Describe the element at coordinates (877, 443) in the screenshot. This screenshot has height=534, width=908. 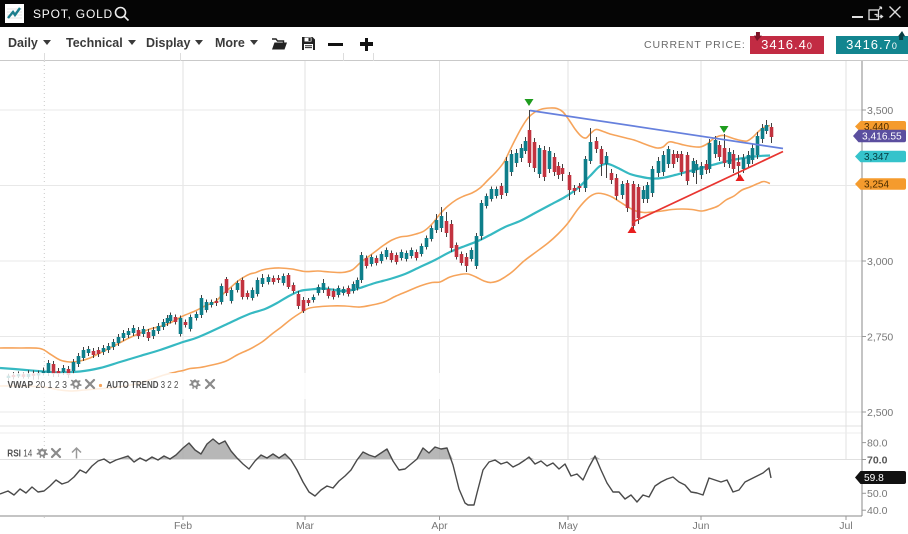
I see `svg-text: 80.0` at that location.